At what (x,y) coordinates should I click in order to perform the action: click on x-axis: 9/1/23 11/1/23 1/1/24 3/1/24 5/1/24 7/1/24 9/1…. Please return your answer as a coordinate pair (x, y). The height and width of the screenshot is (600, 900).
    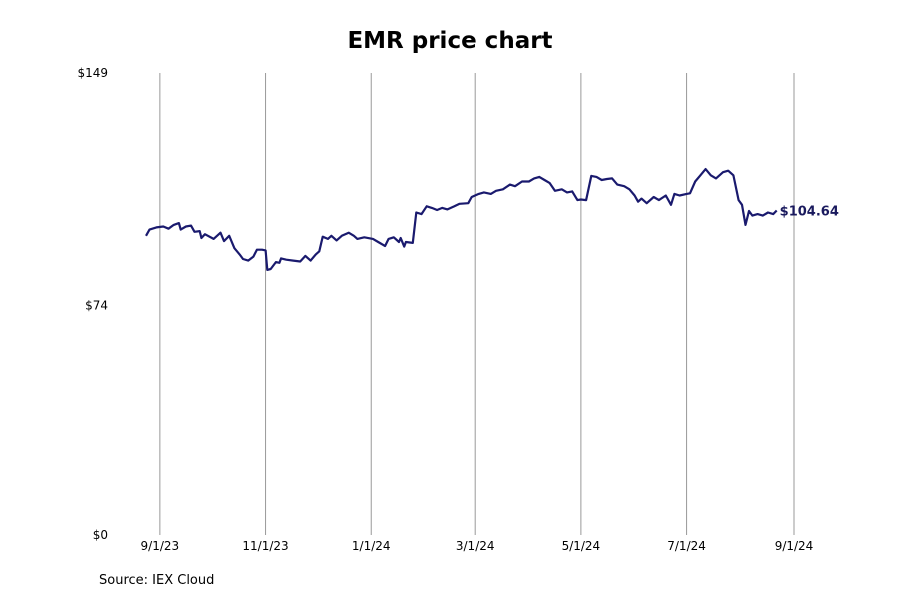
    Looking at the image, I should click on (477, 546).